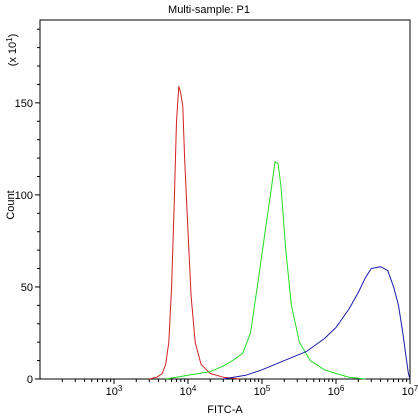  Describe the element at coordinates (188, 391) in the screenshot. I see `x-tick-label: 10⁴` at that location.